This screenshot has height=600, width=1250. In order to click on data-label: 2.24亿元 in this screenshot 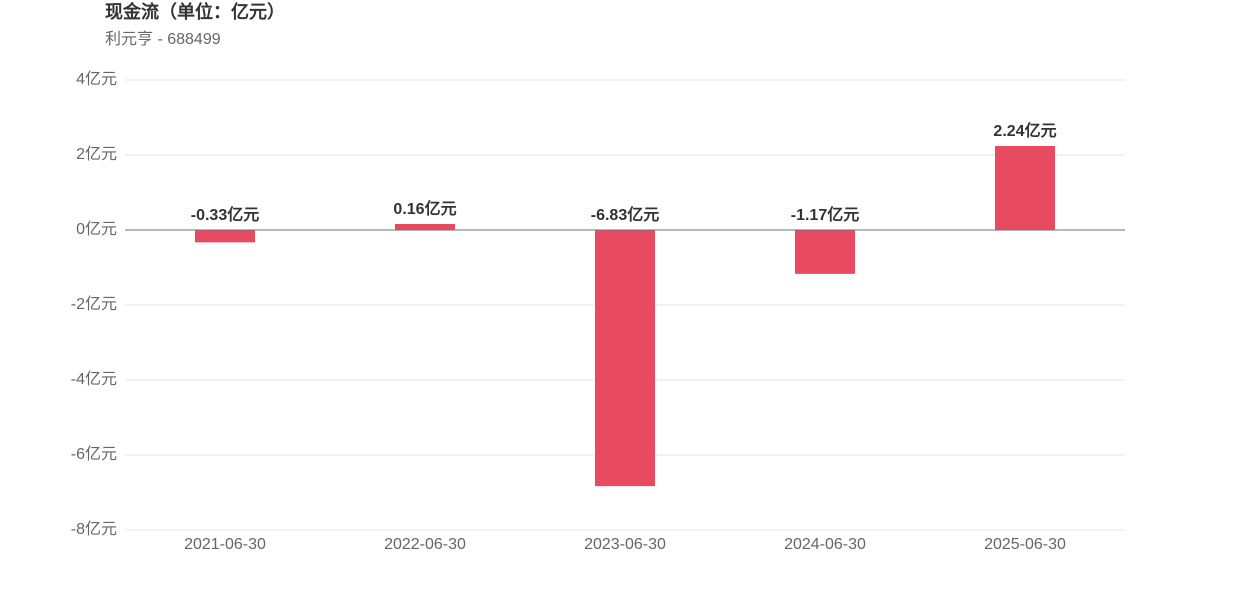, I will do `click(1024, 130)`.